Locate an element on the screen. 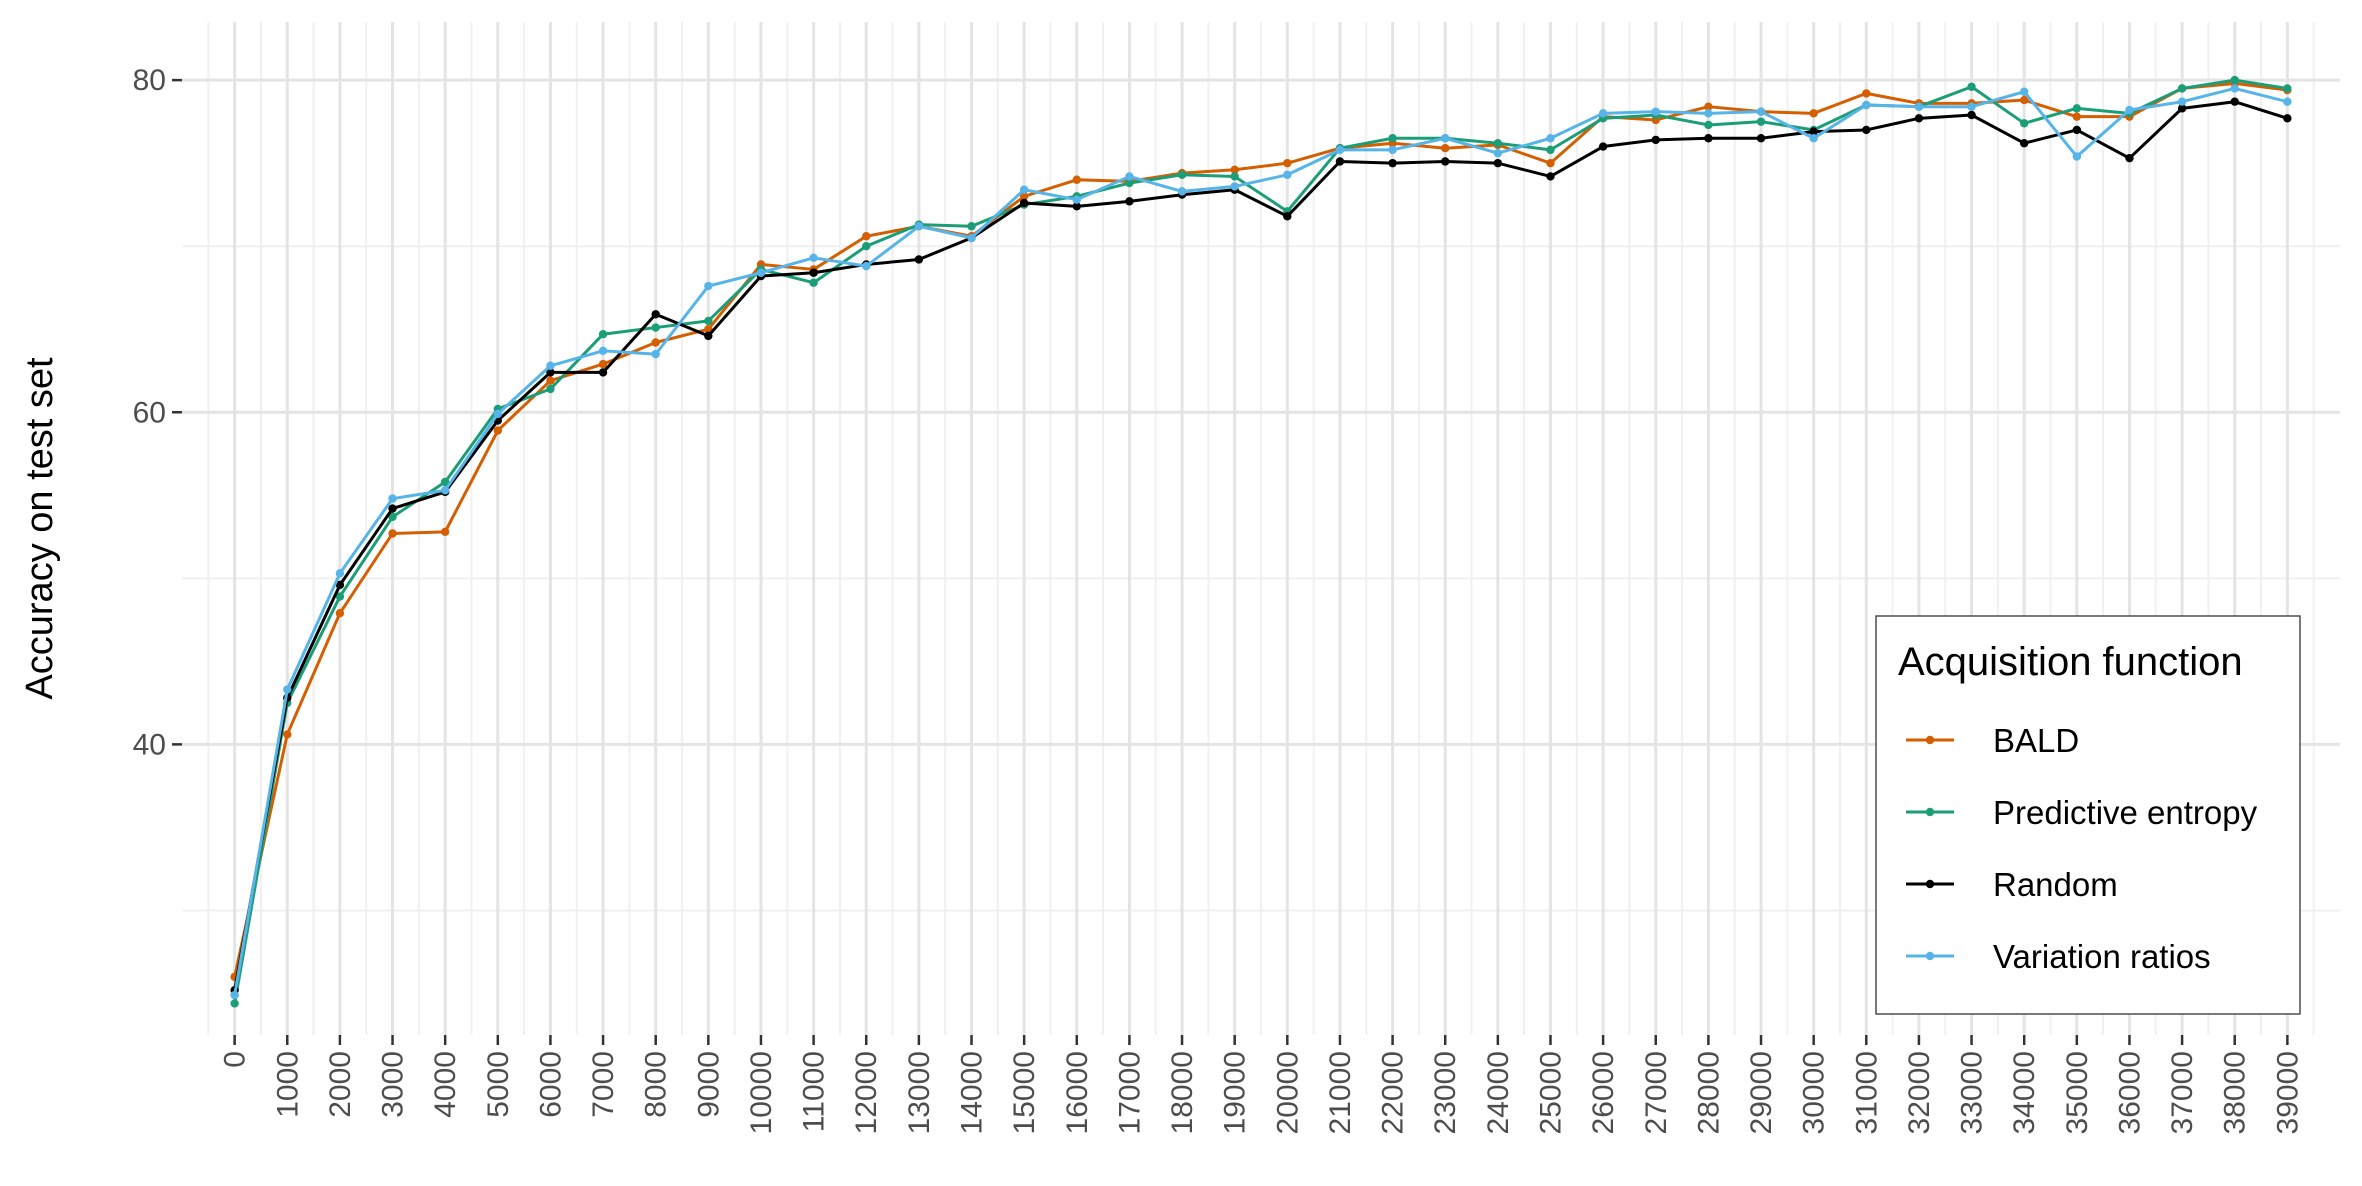  legend-label: Variation ratios is located at coordinates (2102, 956).